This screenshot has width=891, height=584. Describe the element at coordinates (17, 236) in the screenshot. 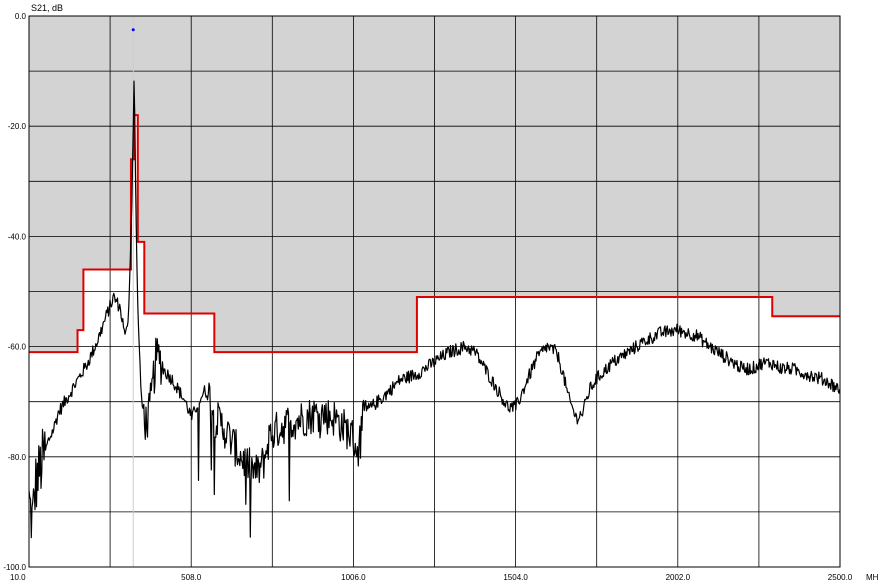

I see `y-tick-label: -40.0` at that location.